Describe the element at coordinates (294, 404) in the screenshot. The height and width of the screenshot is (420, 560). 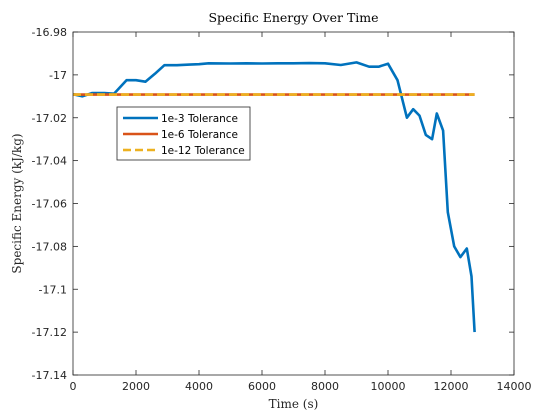
I see `x-axis-title: Time (s)` at that location.